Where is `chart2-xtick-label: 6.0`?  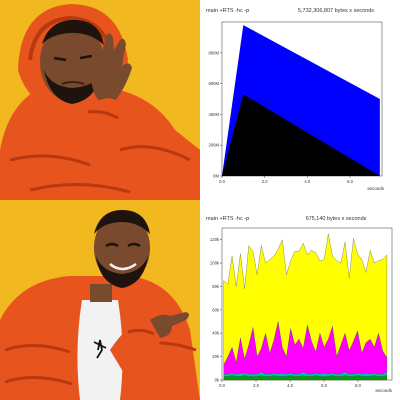 chart2-xtick-label: 6.0 is located at coordinates (324, 385).